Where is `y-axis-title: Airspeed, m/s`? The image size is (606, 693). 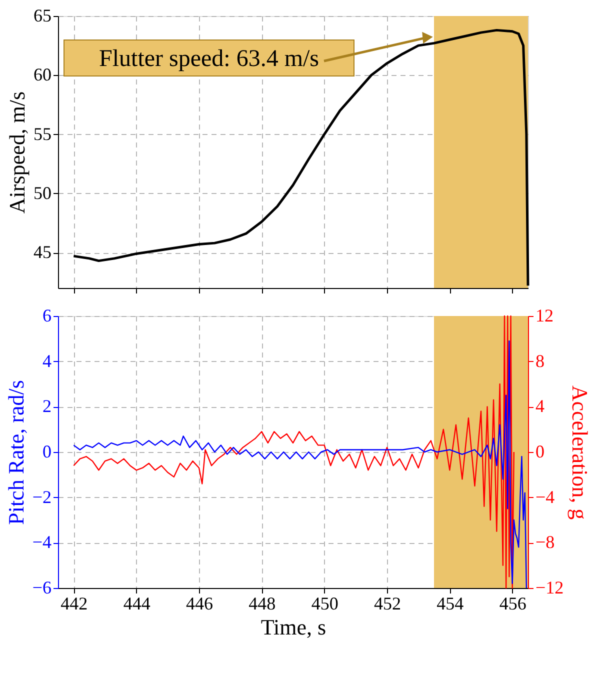
y-axis-title: Airspeed, m/s is located at coordinates (17, 152).